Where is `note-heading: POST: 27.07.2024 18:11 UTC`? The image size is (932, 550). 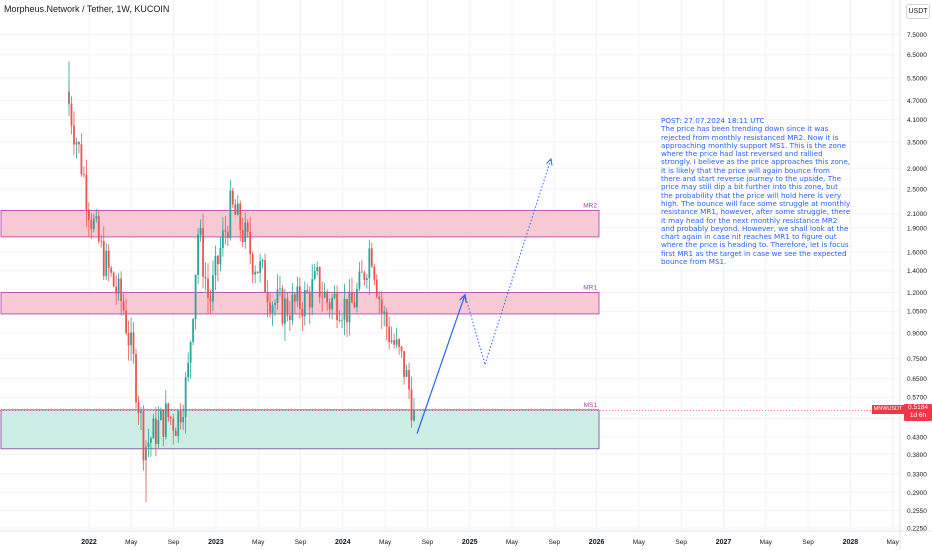
note-heading: POST: 27.07.2024 18:11 UTC is located at coordinates (713, 120).